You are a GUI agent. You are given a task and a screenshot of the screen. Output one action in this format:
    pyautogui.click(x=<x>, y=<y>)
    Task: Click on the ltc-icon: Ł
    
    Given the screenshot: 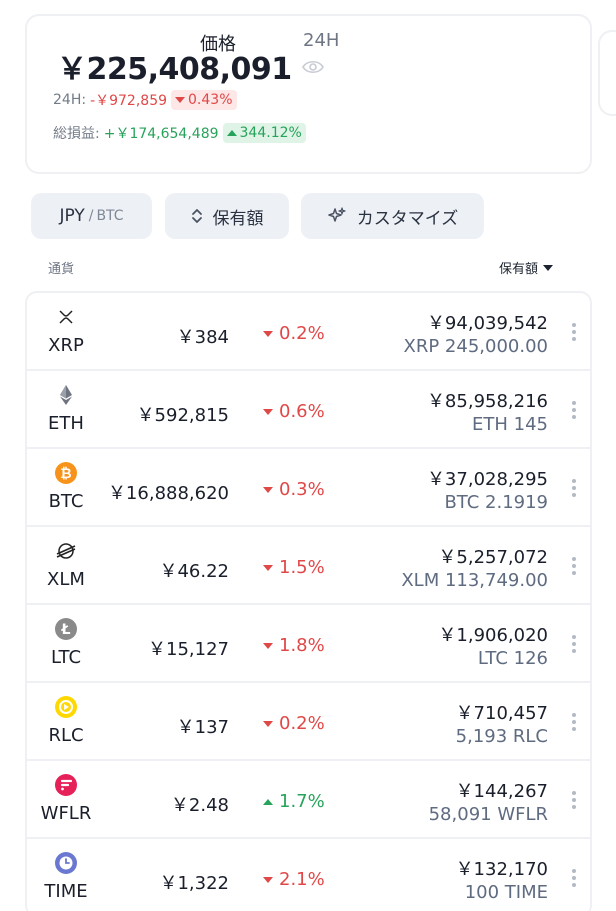 What is the action you would take?
    pyautogui.click(x=66, y=629)
    